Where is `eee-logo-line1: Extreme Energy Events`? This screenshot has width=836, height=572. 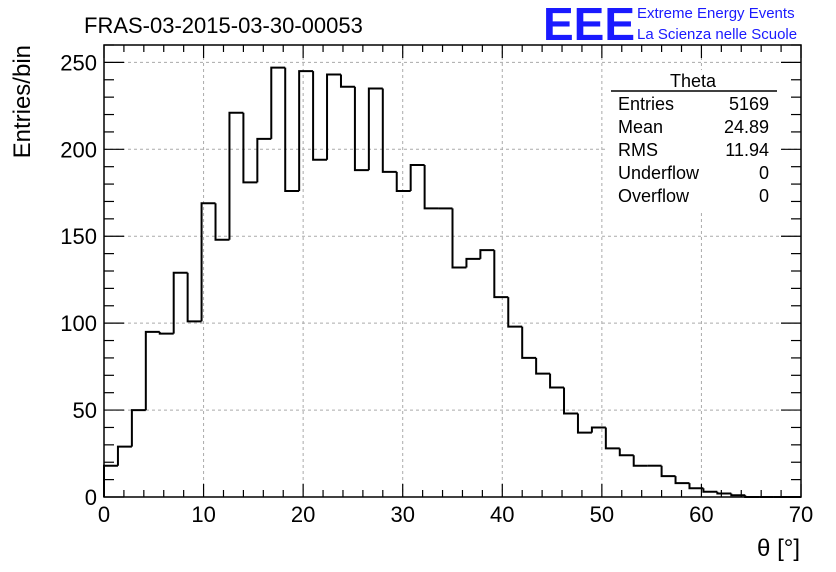 eee-logo-line1: Extreme Energy Events is located at coordinates (716, 13).